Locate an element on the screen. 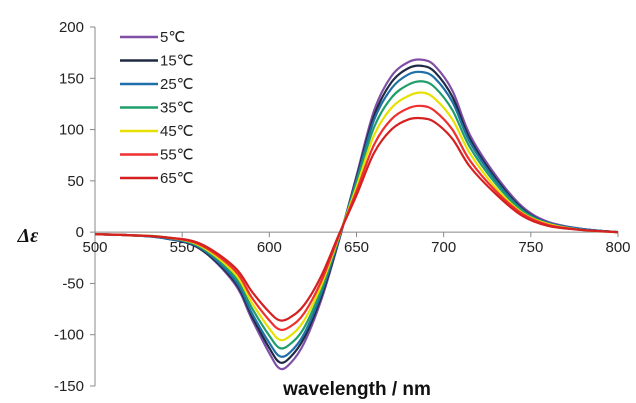 This screenshot has height=403, width=636. legend-label: 45℃ is located at coordinates (177, 131).